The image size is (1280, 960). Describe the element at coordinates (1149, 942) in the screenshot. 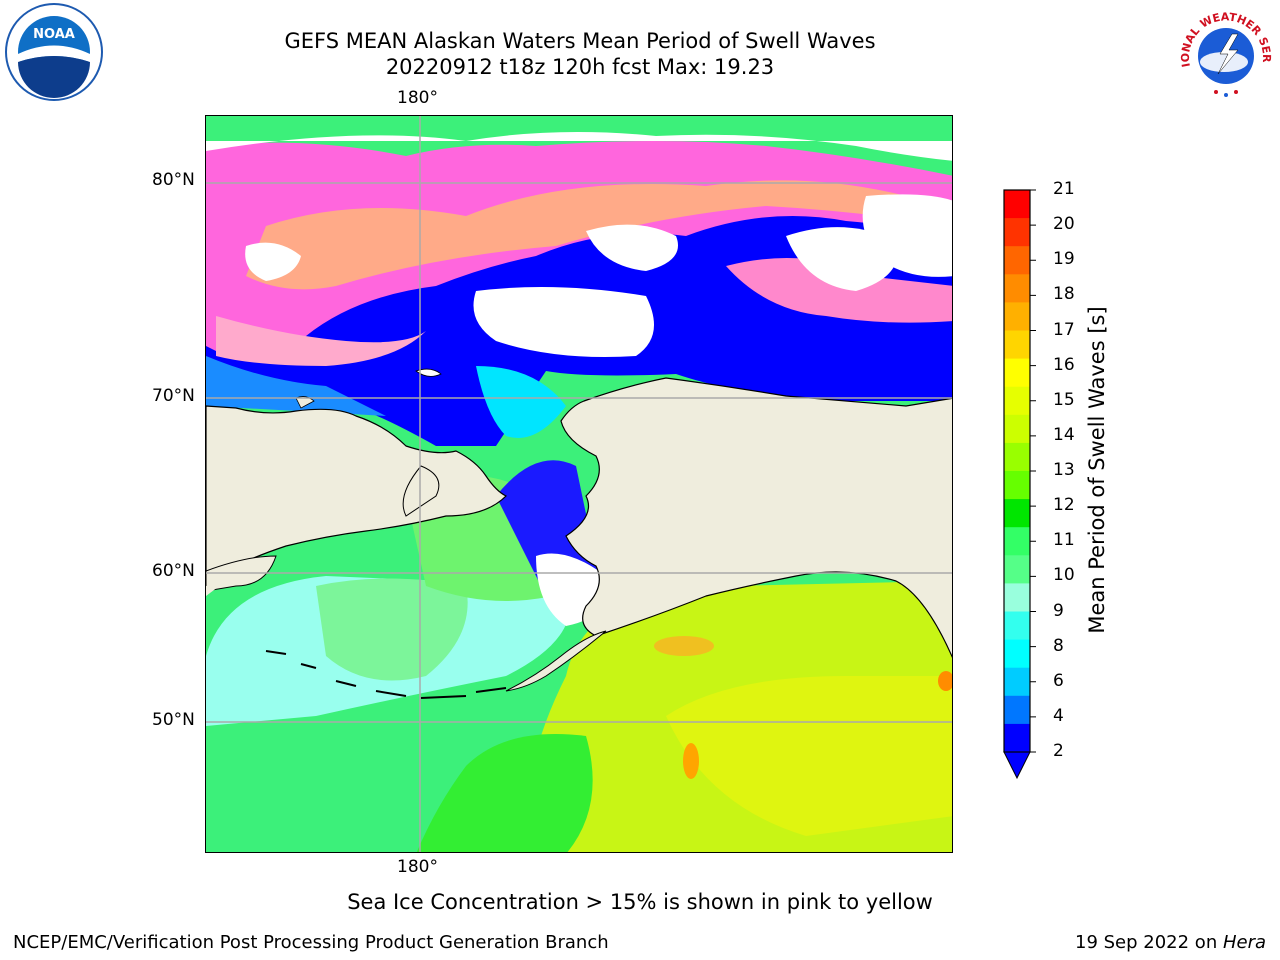

I see `run-date-text: 19 Sep 2022 on` at that location.